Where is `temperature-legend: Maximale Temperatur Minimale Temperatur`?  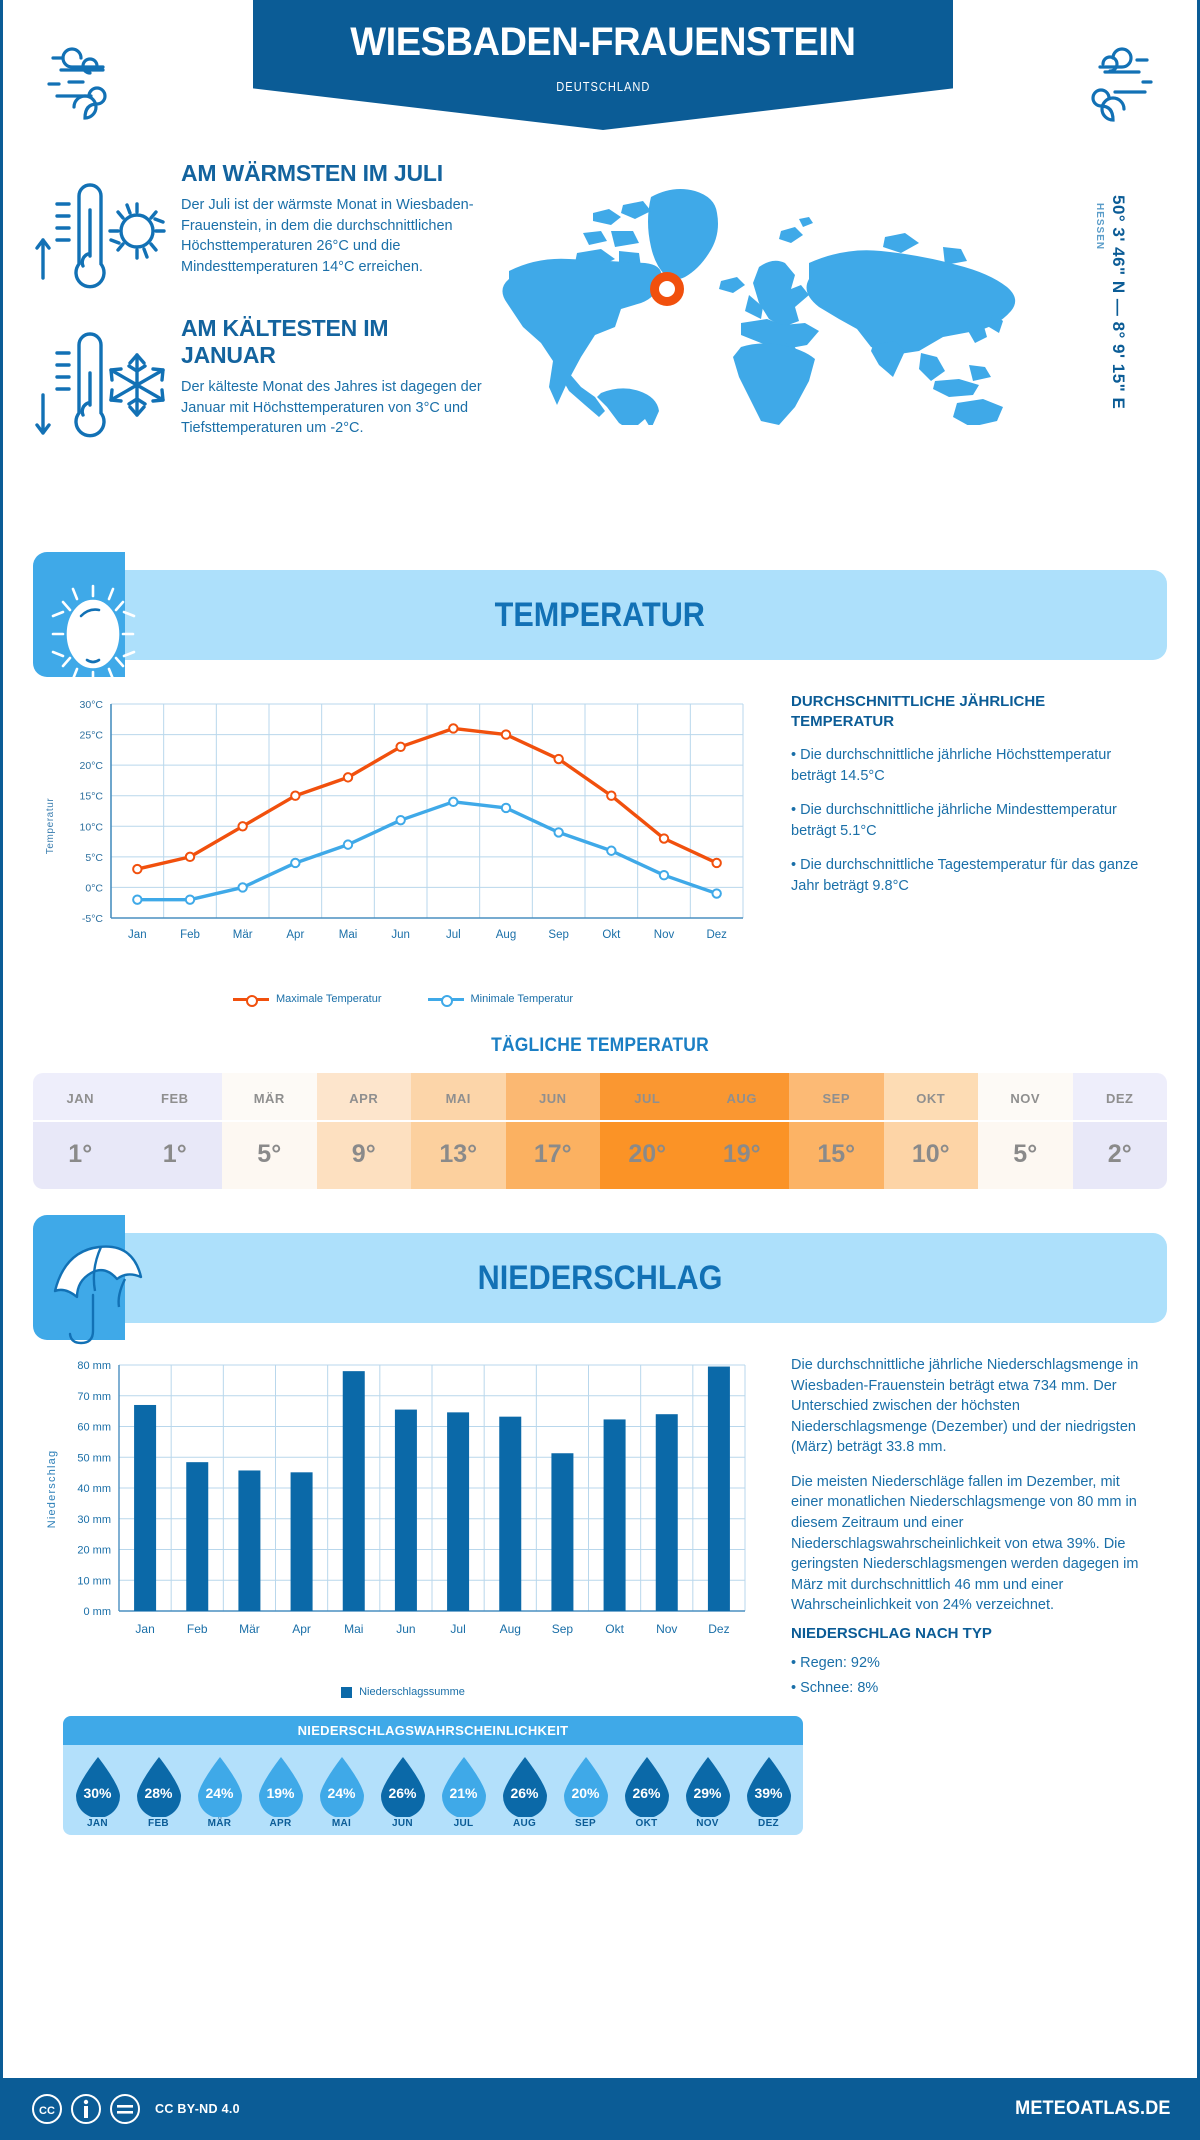
temperature-legend: Maximale Temperatur Minimale Temperatur is located at coordinates (403, 1000).